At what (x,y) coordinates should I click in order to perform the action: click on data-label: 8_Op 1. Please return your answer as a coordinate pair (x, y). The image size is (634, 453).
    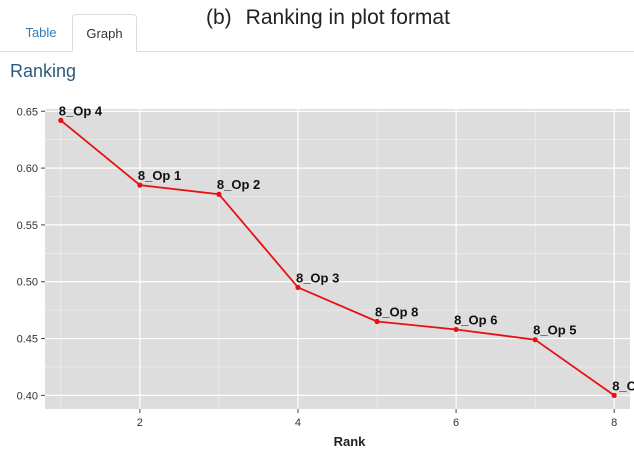
    Looking at the image, I should click on (159, 175).